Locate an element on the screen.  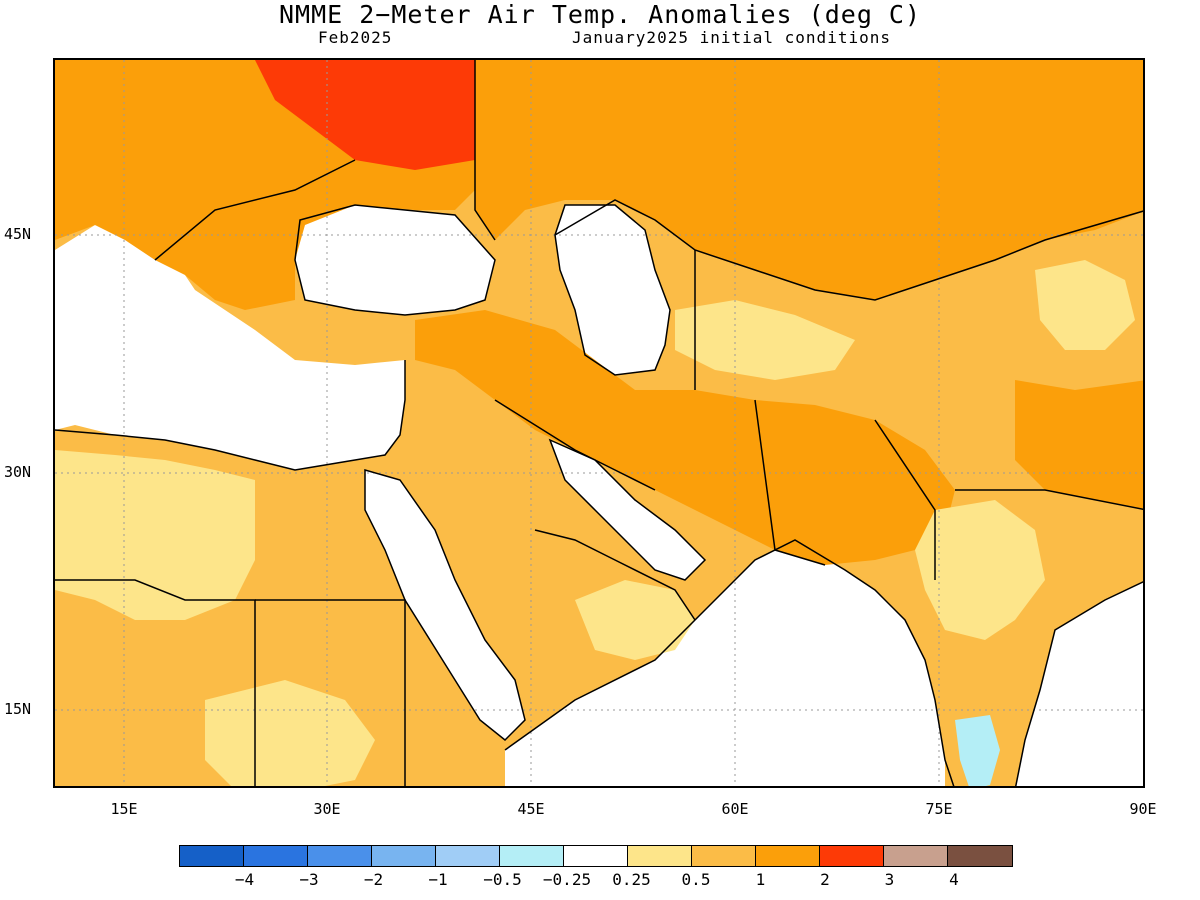
lon-label-15e: 15E is located at coordinates (124, 809).